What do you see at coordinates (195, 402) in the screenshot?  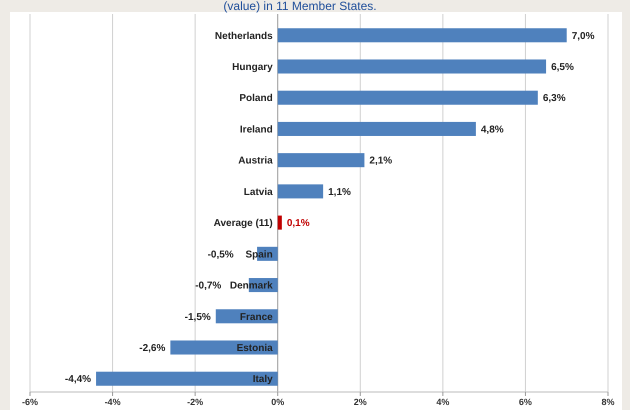 I see `x-tick-label: -2%` at bounding box center [195, 402].